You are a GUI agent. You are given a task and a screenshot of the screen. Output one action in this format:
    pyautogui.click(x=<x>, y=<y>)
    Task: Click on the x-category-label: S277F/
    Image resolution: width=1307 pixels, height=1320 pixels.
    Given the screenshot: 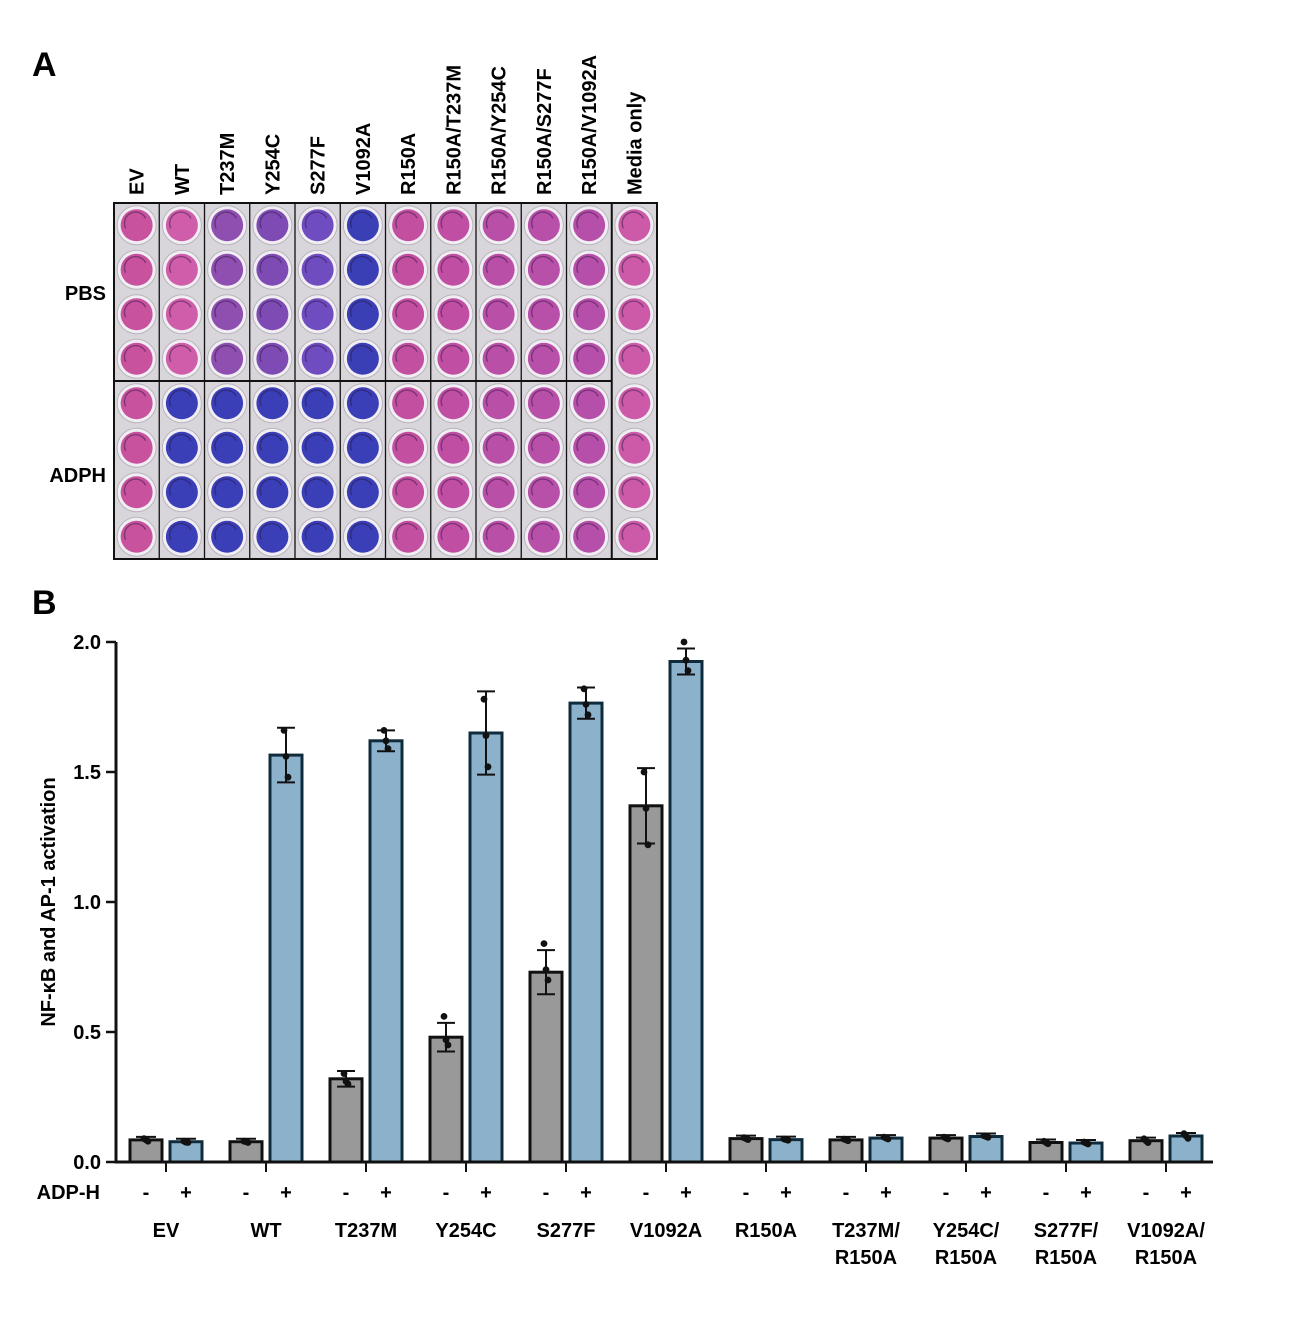 What is the action you would take?
    pyautogui.click(x=1066, y=1231)
    